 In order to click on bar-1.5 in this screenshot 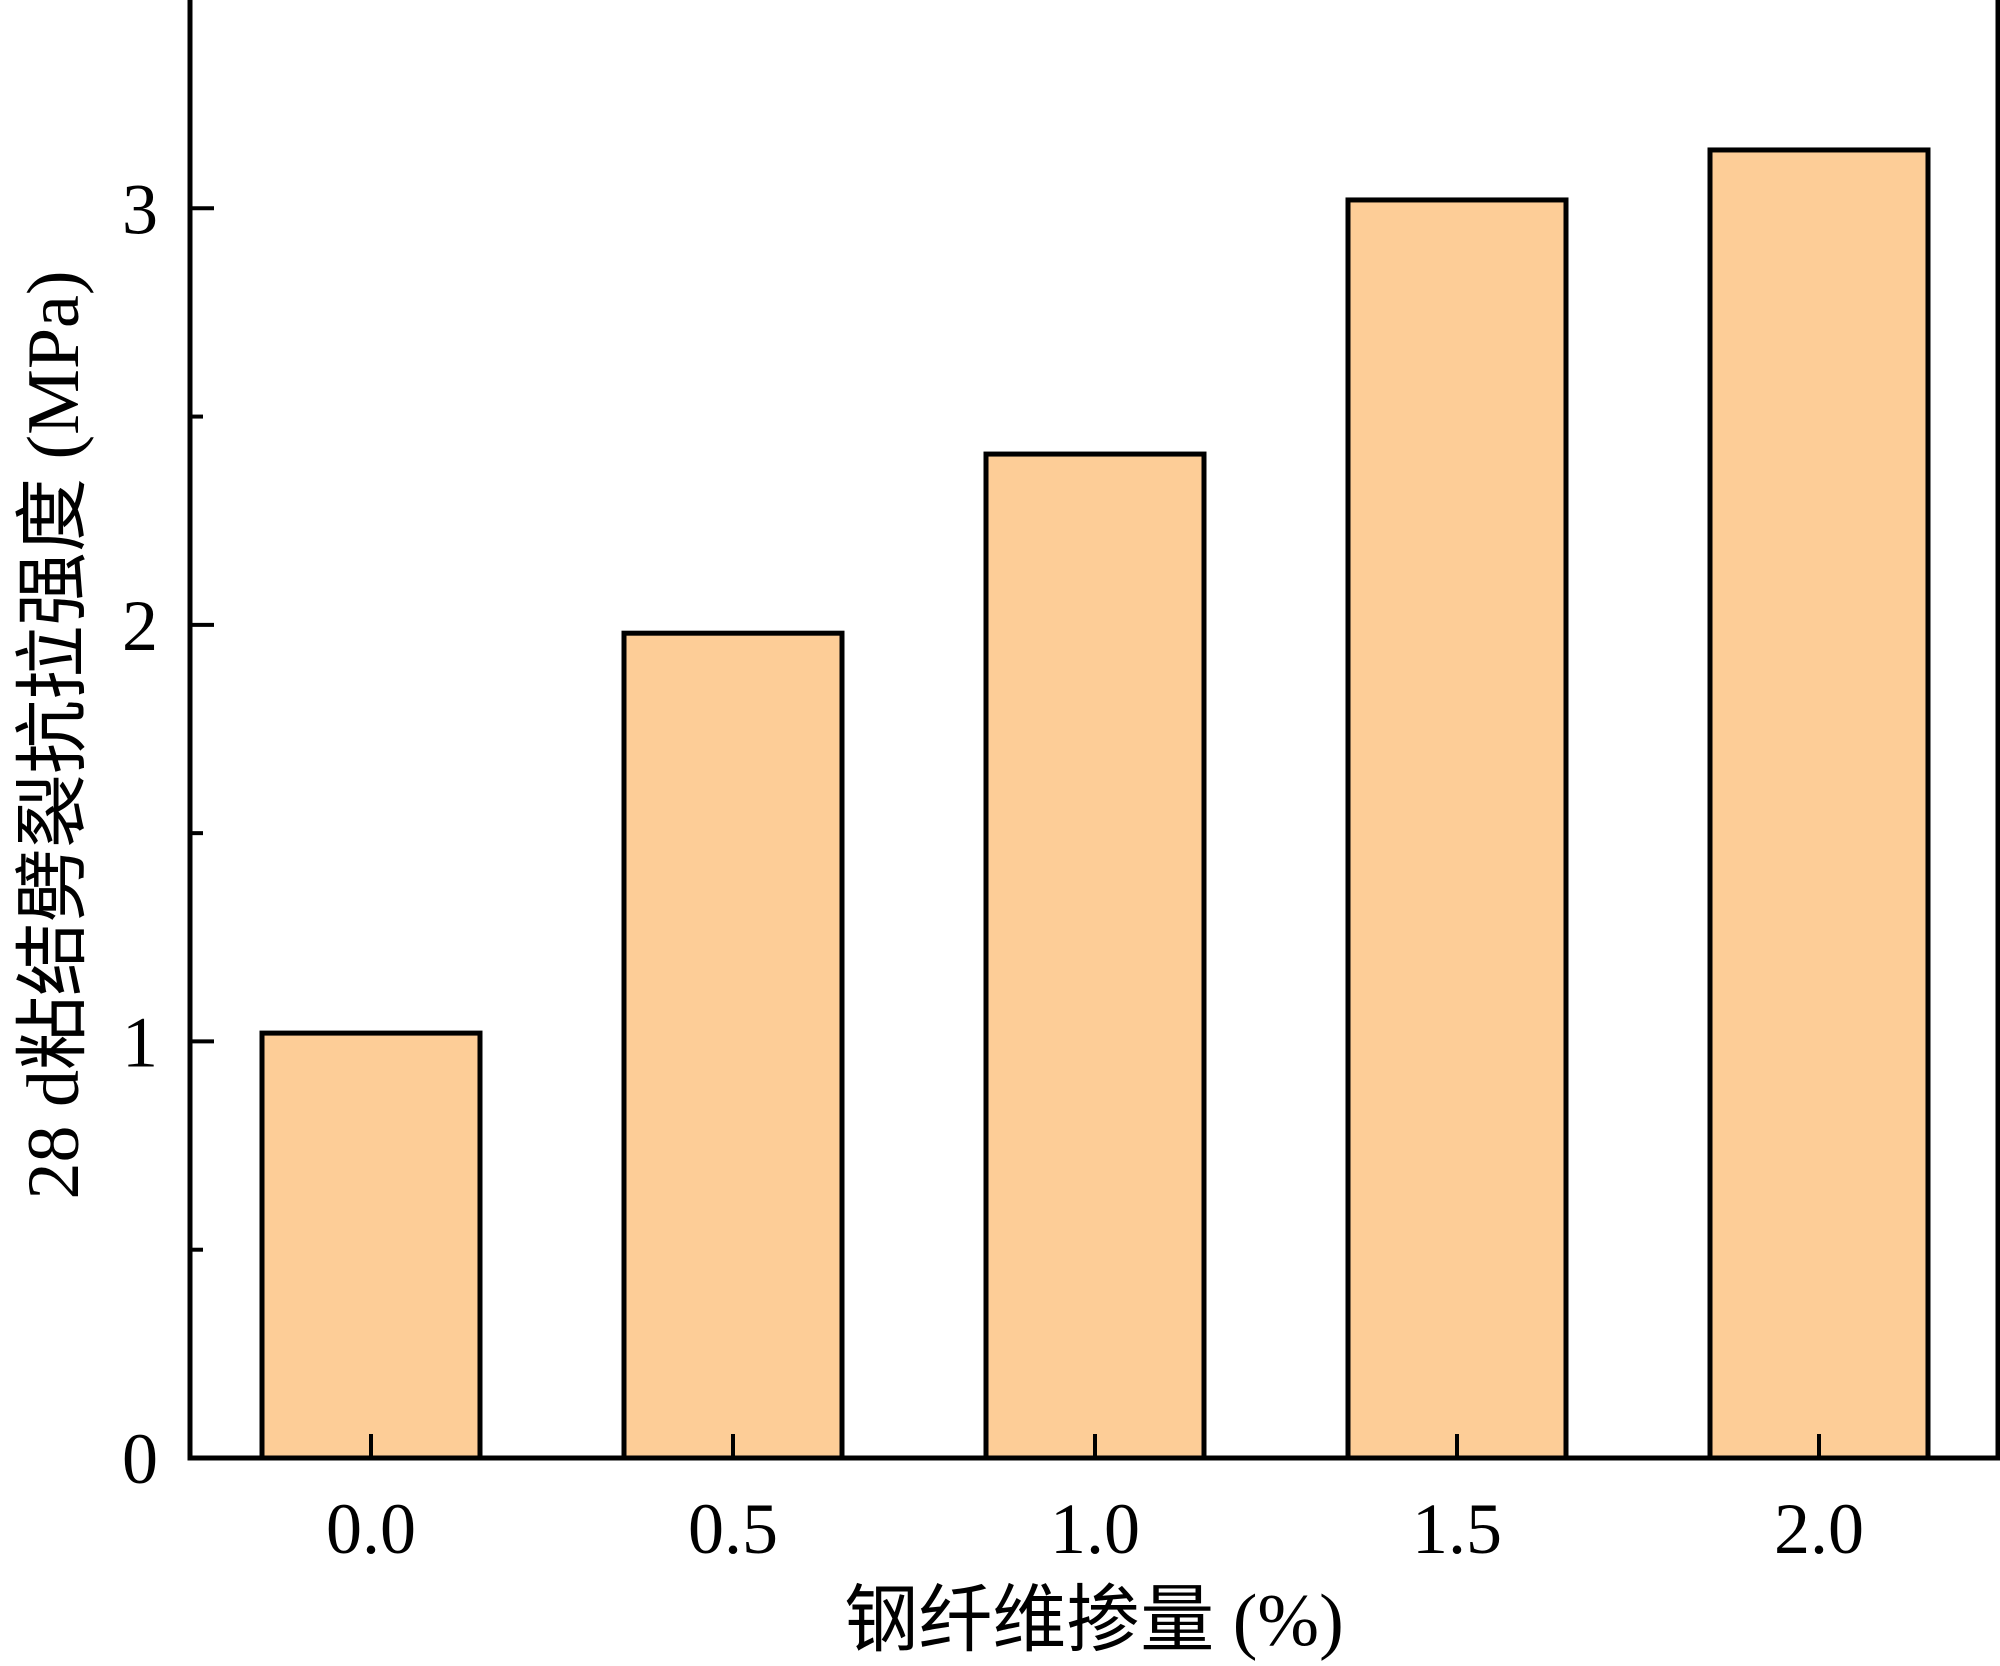, I will do `click(1457, 829)`.